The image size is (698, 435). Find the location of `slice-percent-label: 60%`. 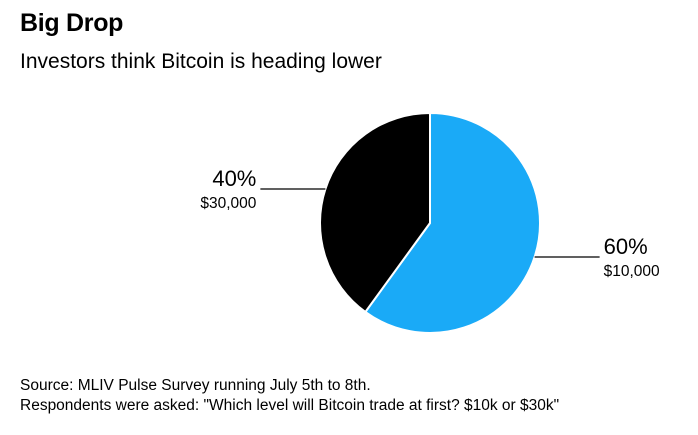

slice-percent-label: 60% is located at coordinates (626, 246).